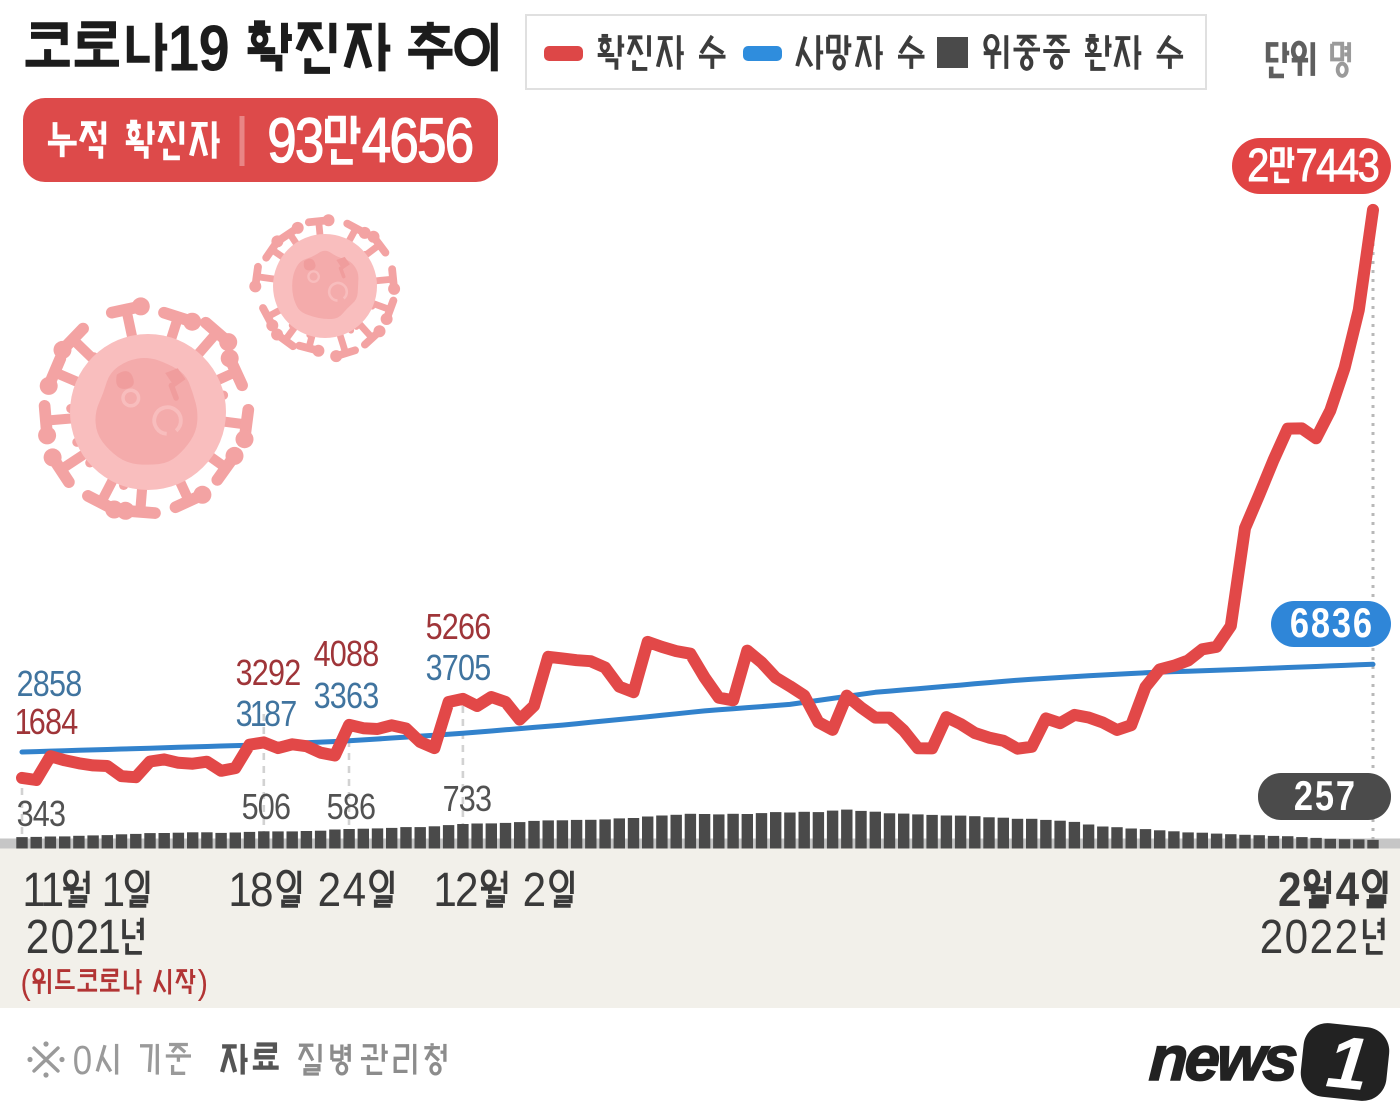 The image size is (1400, 1113). What do you see at coordinates (1223, 1059) in the screenshot?
I see `svg-text: news` at bounding box center [1223, 1059].